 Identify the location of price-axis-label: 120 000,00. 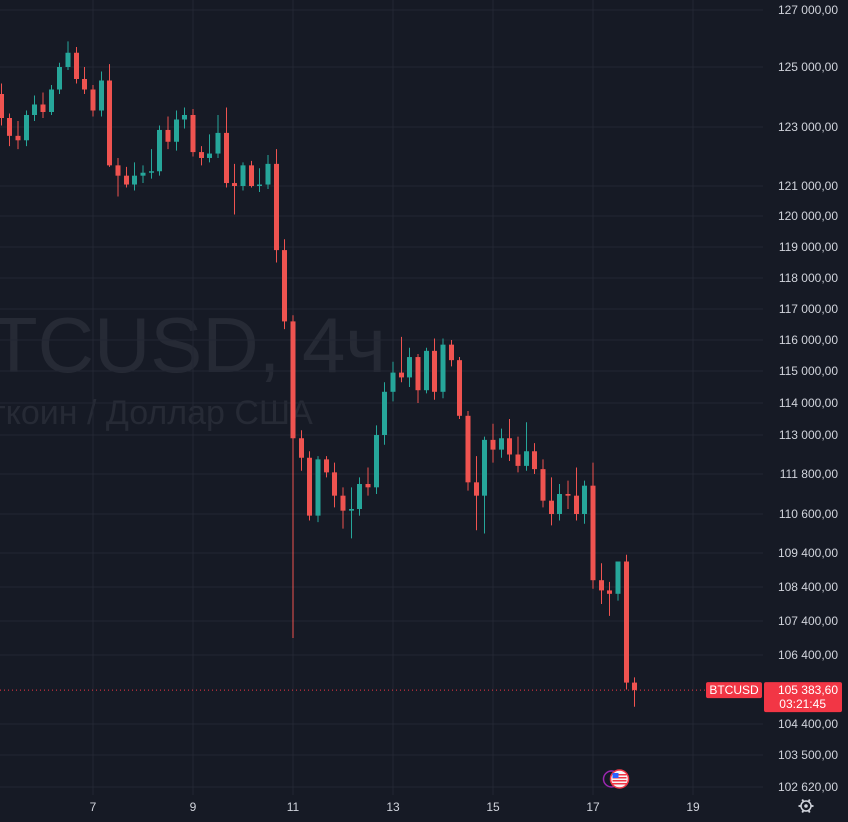
(808, 216).